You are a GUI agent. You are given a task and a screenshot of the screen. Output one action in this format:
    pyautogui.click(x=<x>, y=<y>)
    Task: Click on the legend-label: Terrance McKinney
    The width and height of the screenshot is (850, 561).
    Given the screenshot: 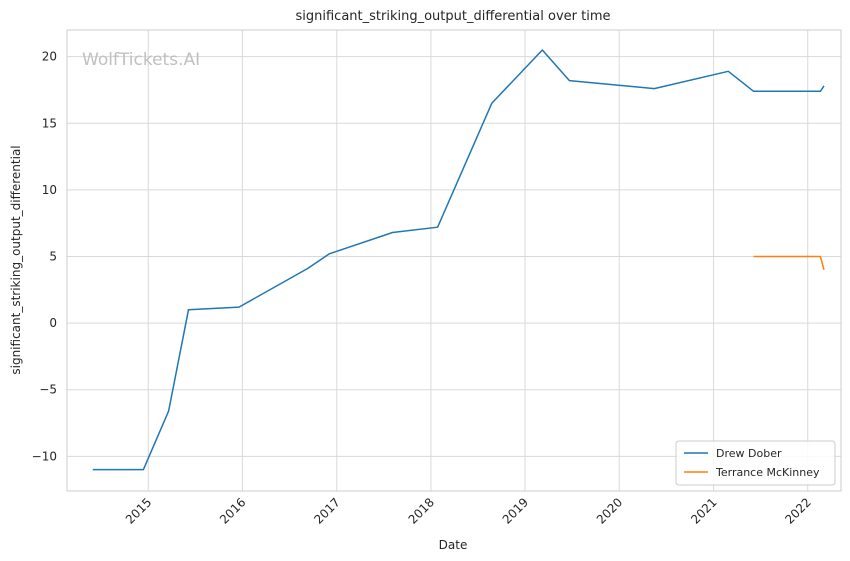 What is the action you would take?
    pyautogui.click(x=767, y=472)
    